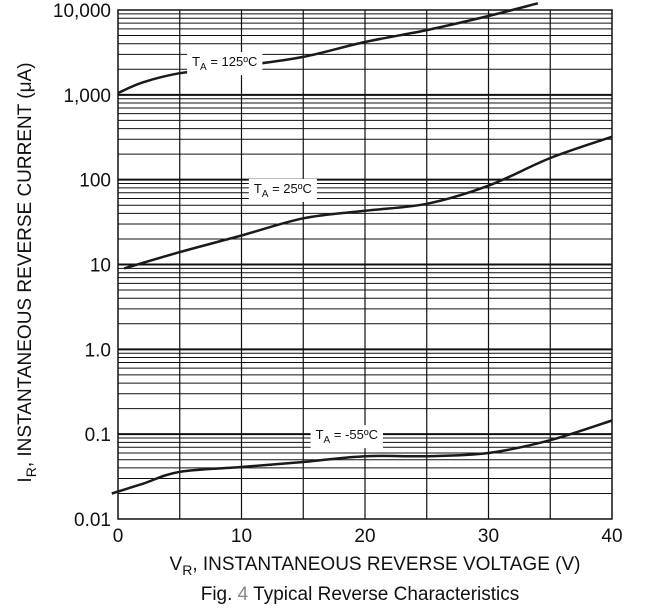  What do you see at coordinates (327, 440) in the screenshot?
I see `series-label-sub-2: A` at bounding box center [327, 440].